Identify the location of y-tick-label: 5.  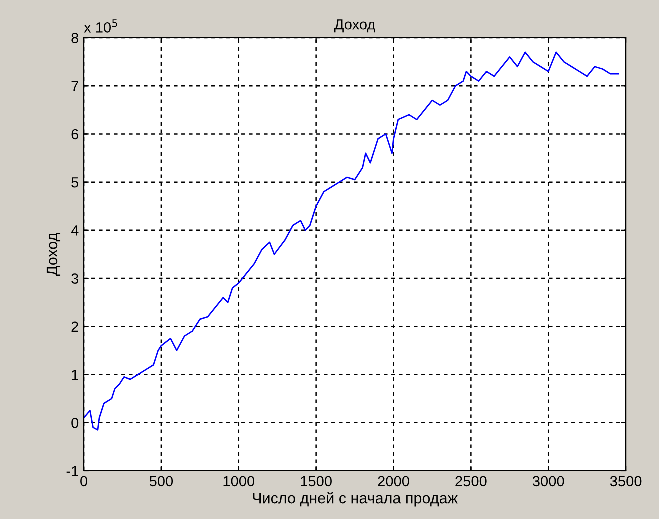
(75, 183).